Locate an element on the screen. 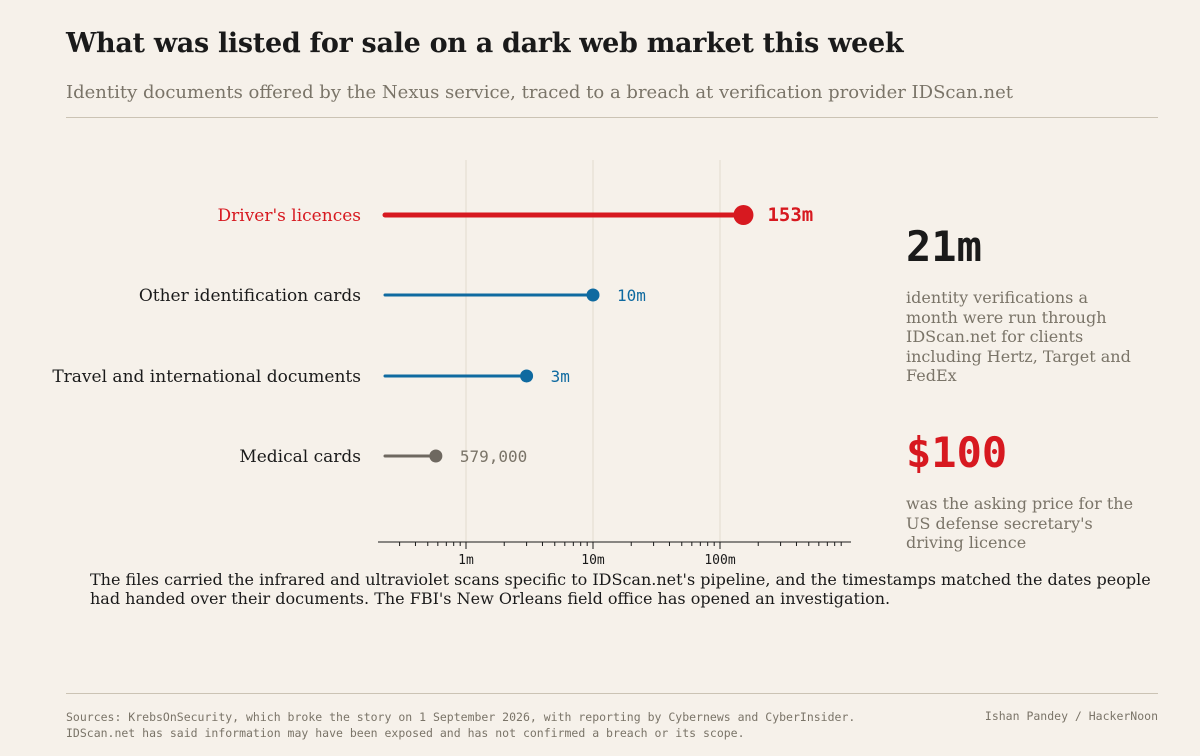 This screenshot has height=756, width=1200. category-label: Travel and international documents is located at coordinates (206, 377).